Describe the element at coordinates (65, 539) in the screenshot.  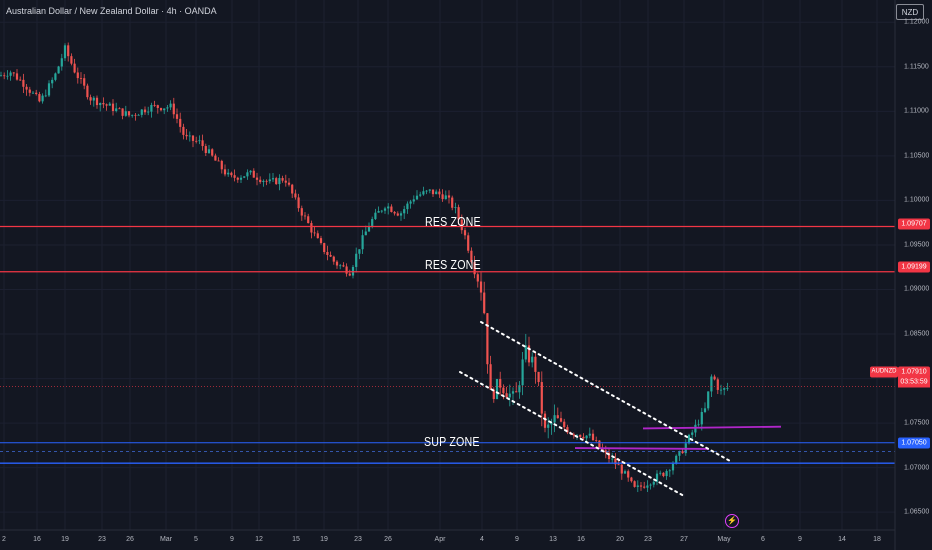
I see `x-tick-label: 19` at that location.